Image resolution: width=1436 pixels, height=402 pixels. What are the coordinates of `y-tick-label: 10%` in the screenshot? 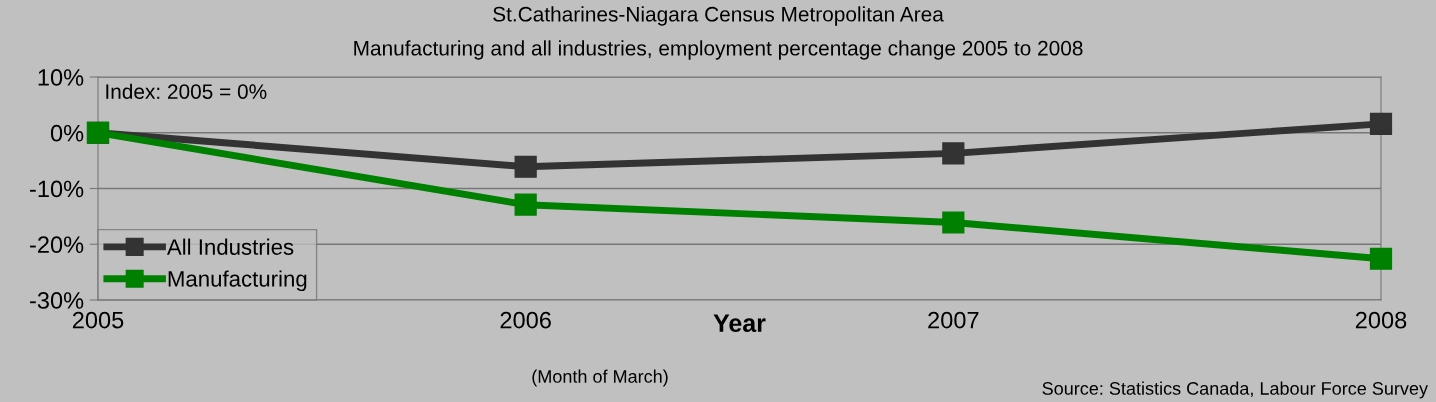 It's located at (61, 77).